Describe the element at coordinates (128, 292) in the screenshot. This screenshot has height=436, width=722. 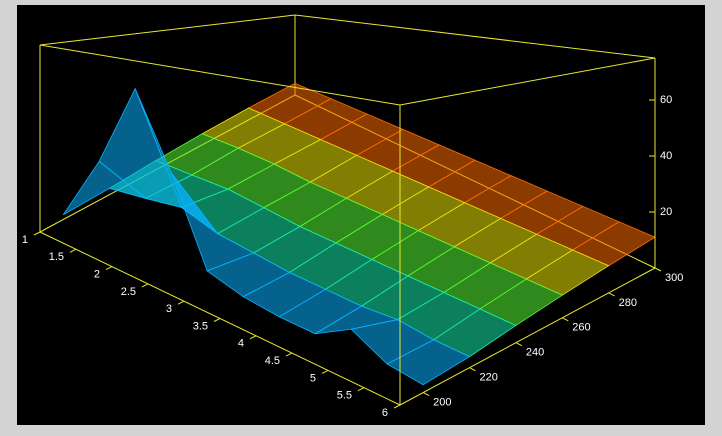
I see `x-tick-label: 2.5` at that location.